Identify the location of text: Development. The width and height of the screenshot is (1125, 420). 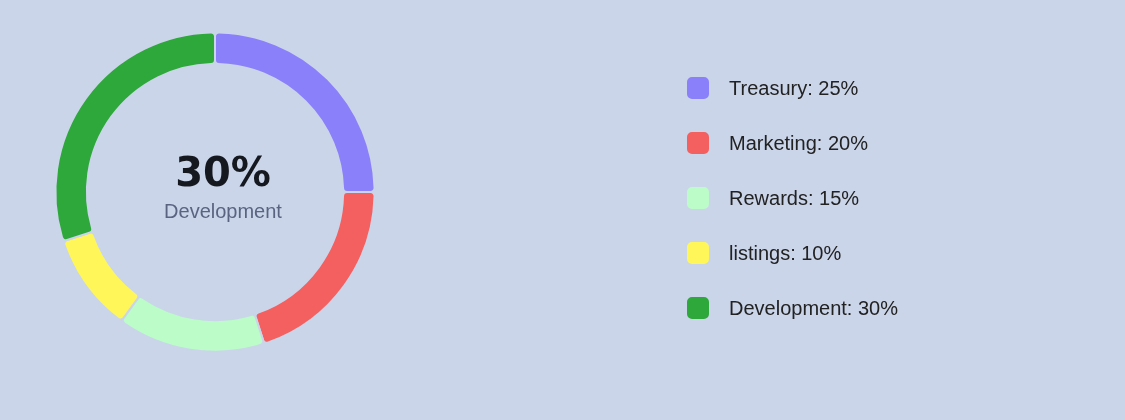
(223, 211).